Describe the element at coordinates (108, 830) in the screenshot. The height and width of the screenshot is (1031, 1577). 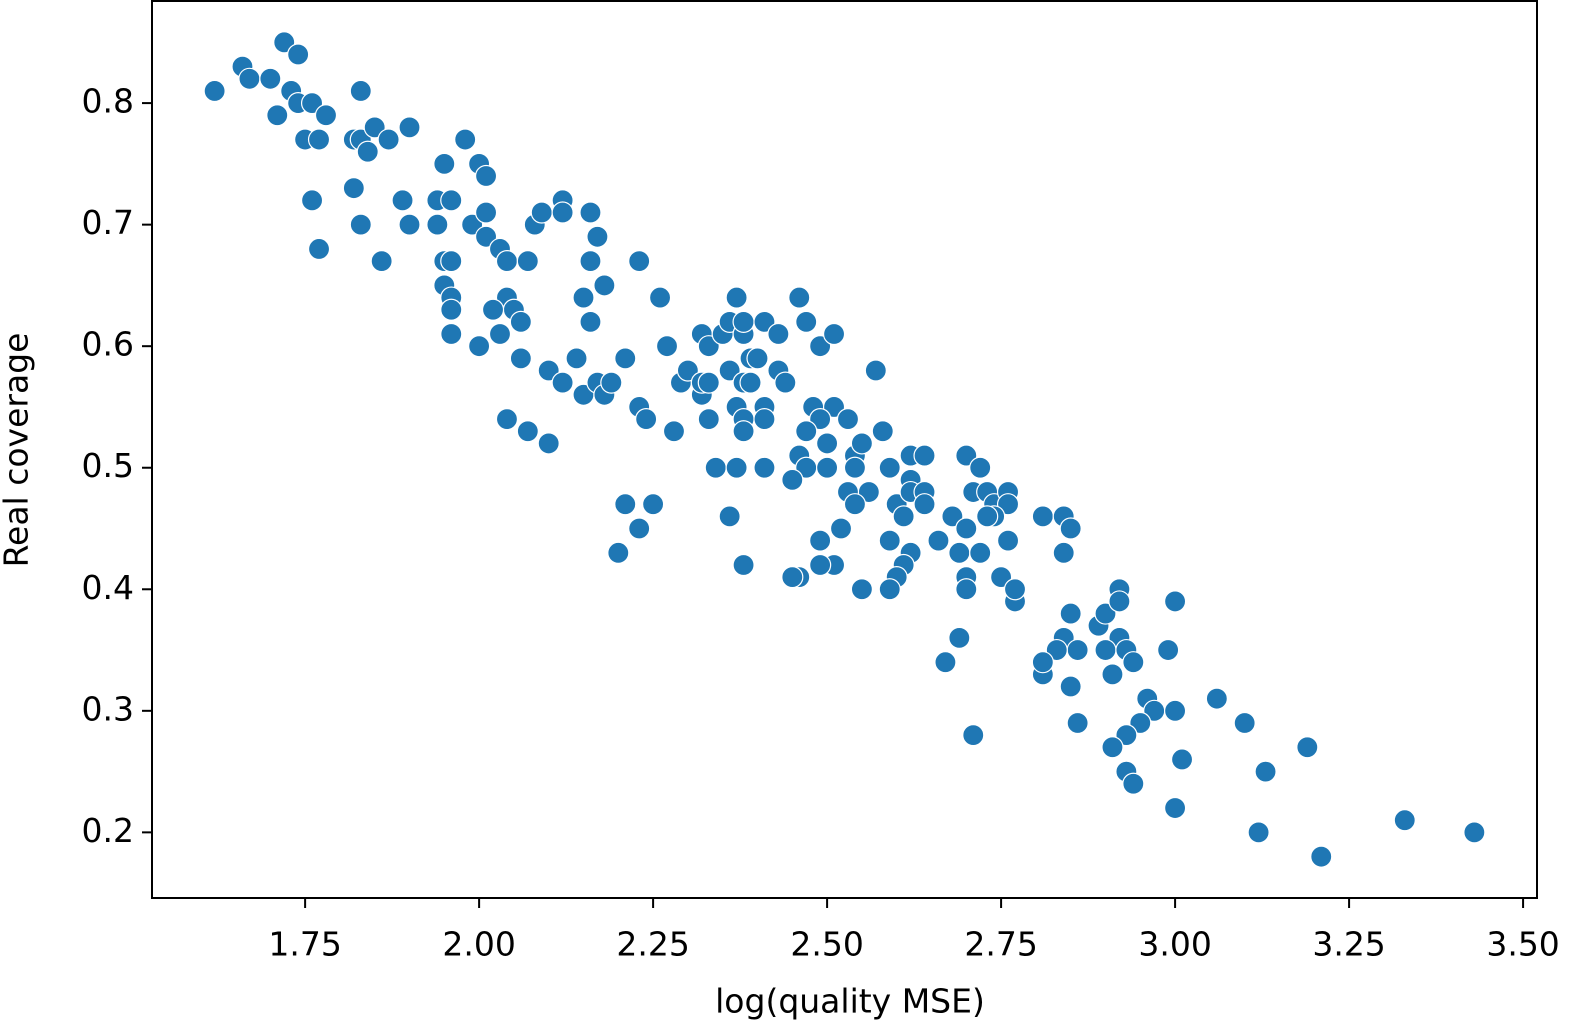
I see `y-tick-label: 0.2` at that location.